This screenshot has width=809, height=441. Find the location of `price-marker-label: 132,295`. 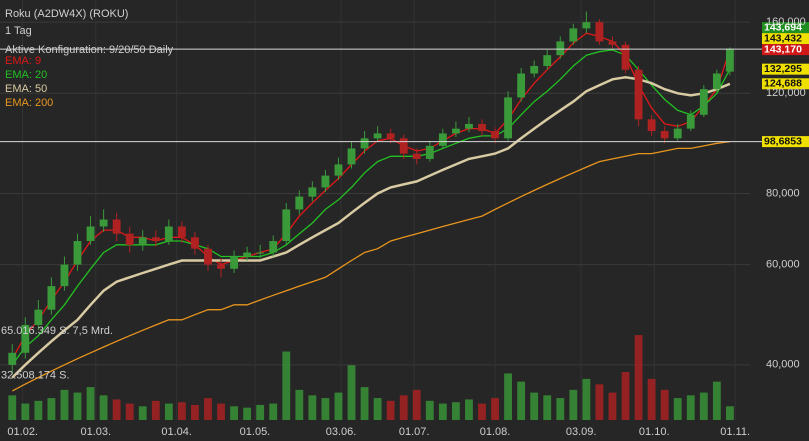

price-marker-label: 132,295 is located at coordinates (783, 69).